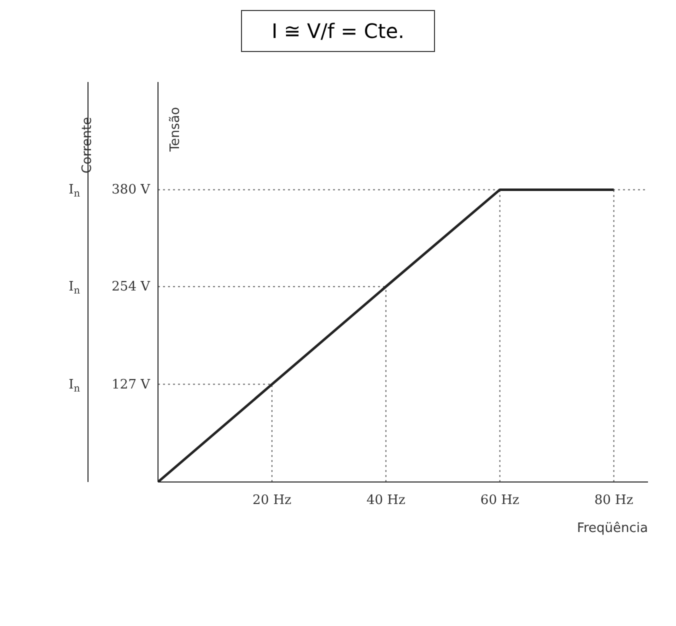 Image resolution: width=676 pixels, height=626 pixels. What do you see at coordinates (338, 31) in the screenshot?
I see `chart-title: I ≅ V/f = Cte.` at bounding box center [338, 31].